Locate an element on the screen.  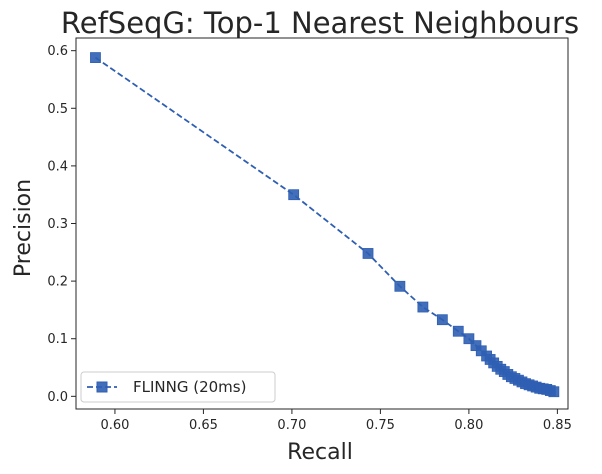
x-axis-label: Recall is located at coordinates (320, 452).